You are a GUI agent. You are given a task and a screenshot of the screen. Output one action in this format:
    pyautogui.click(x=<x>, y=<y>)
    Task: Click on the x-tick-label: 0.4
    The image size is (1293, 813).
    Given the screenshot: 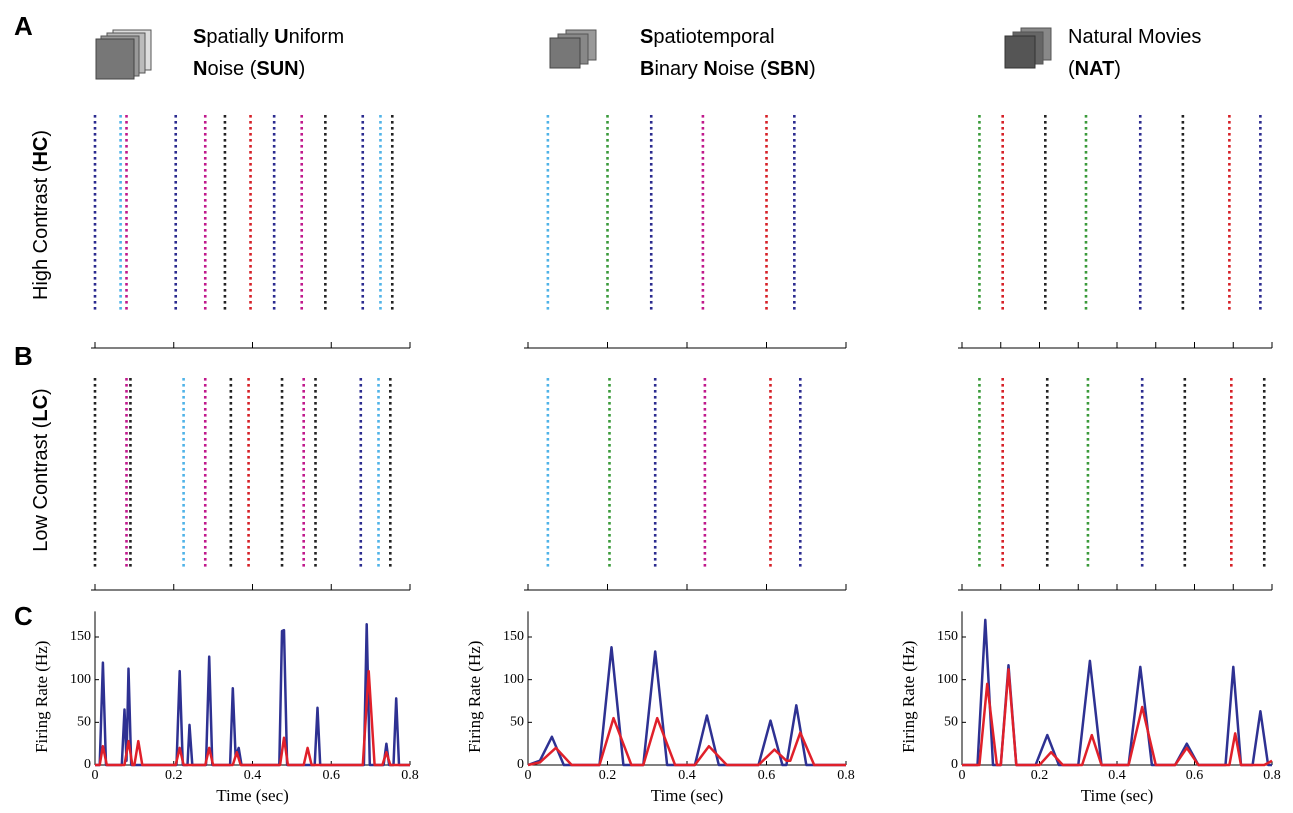 What is the action you would take?
    pyautogui.click(x=687, y=775)
    